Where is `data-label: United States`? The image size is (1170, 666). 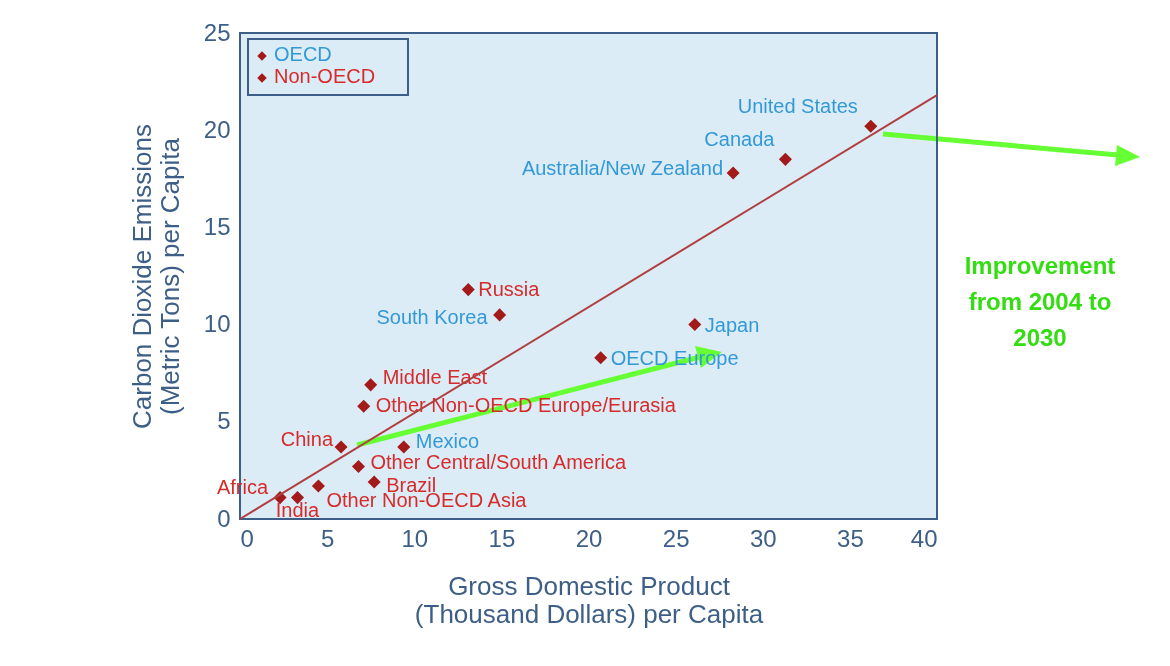 data-label: United States is located at coordinates (797, 106).